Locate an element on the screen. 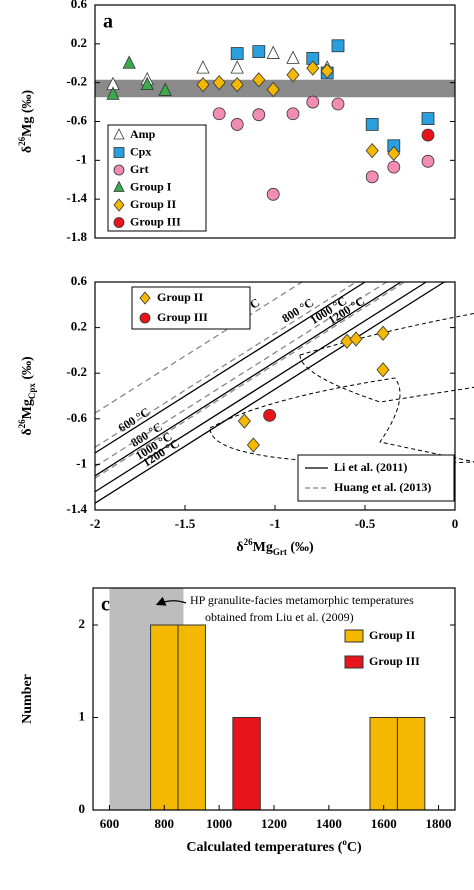 This screenshot has width=474, height=890. legend-label: Huang et al. (2013) is located at coordinates (382, 487).